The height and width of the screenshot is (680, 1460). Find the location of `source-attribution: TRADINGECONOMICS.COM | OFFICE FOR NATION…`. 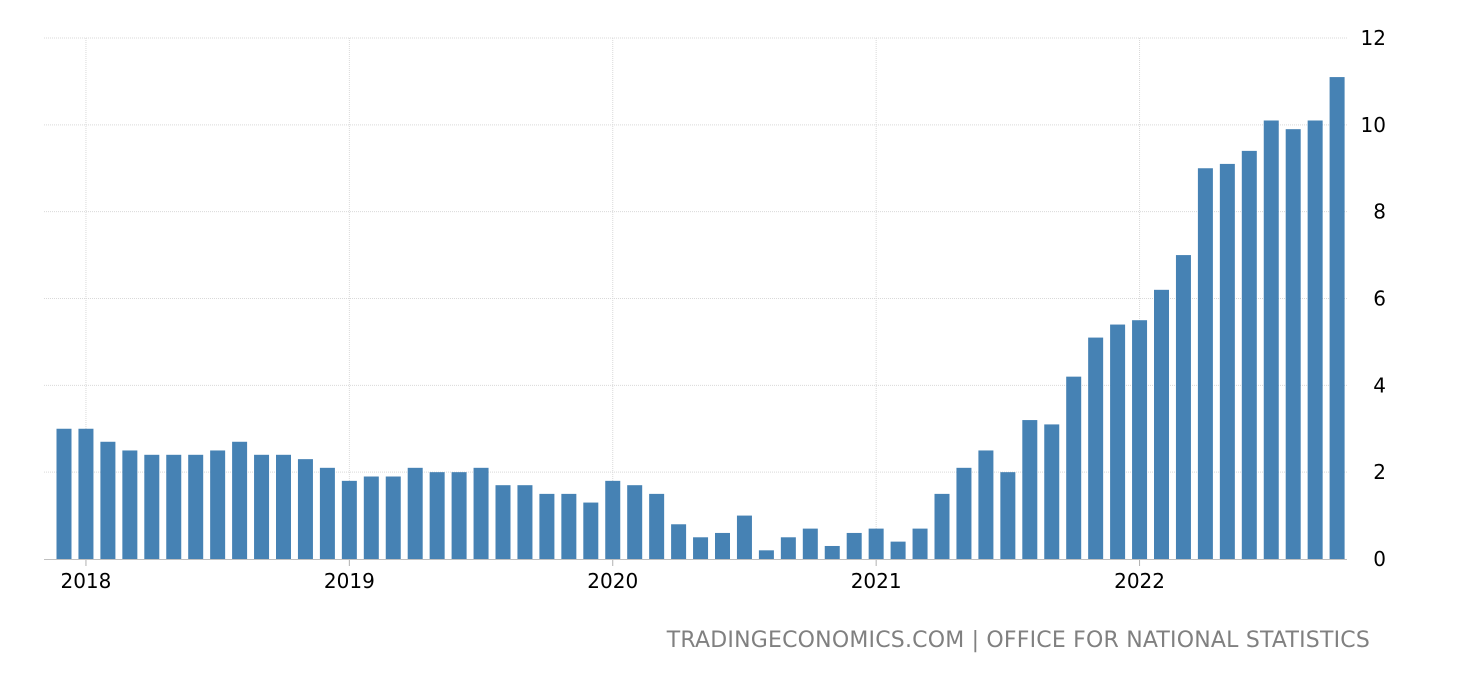

source-attribution: TRADINGECONOMICS.COM | OFFICE FOR NATION… is located at coordinates (1018, 640).